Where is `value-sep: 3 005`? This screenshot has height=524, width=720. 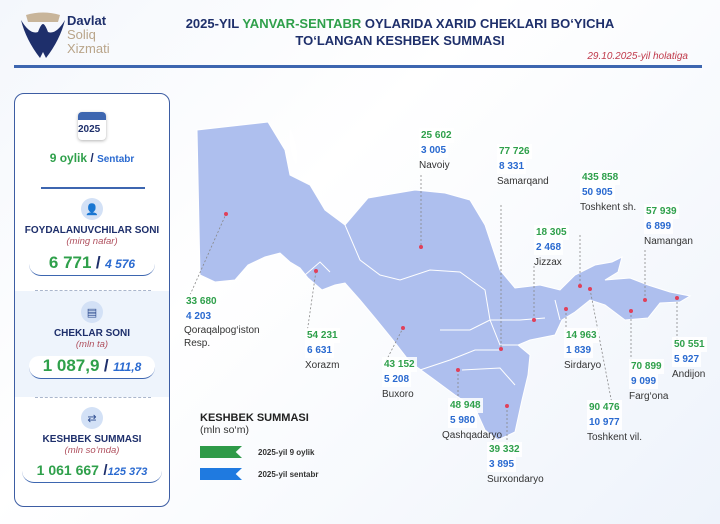 value-sep: 3 005 is located at coordinates (434, 150).